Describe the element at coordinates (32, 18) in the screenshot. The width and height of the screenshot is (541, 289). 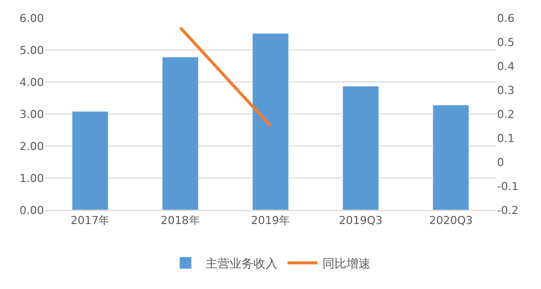
I see `y-tick-label: 6.00` at that location.